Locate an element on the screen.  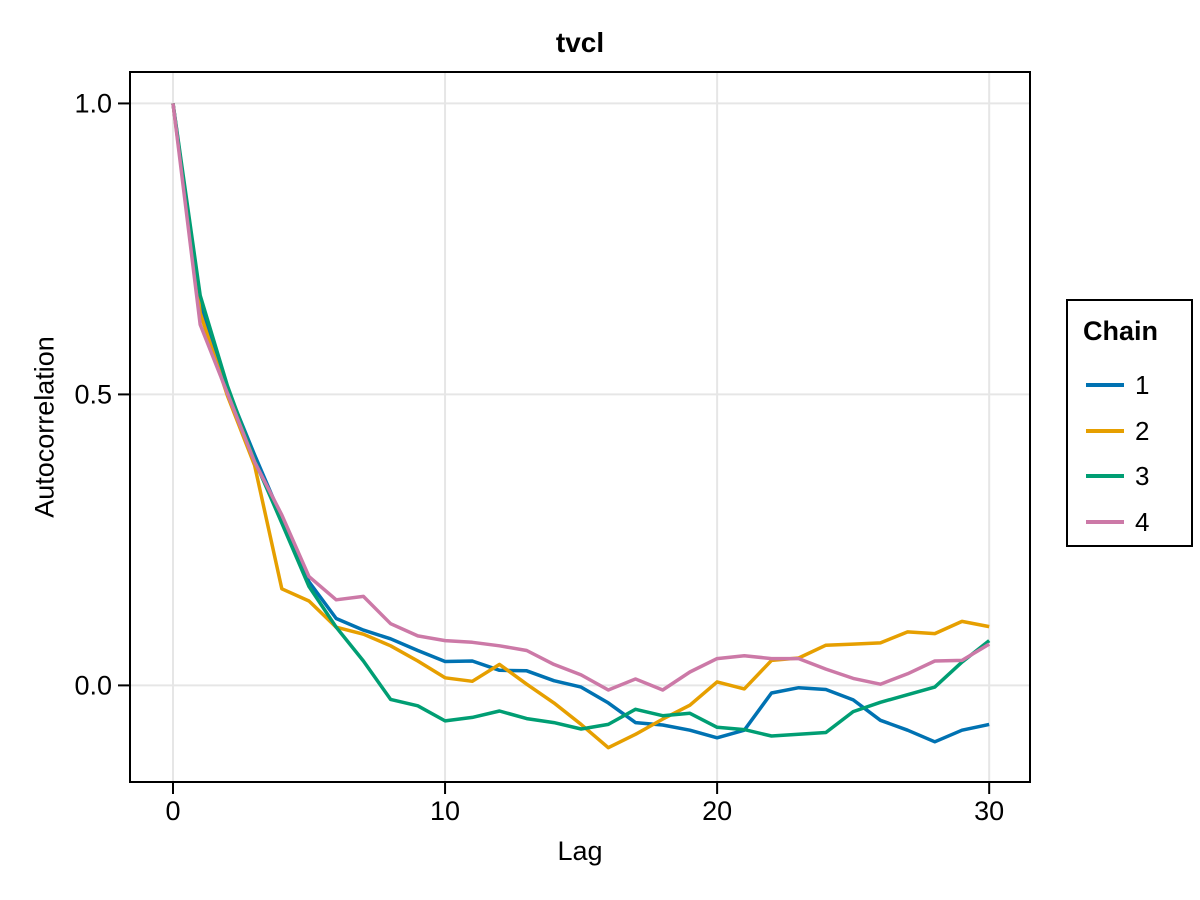
x-tick-label: 30 is located at coordinates (989, 811).